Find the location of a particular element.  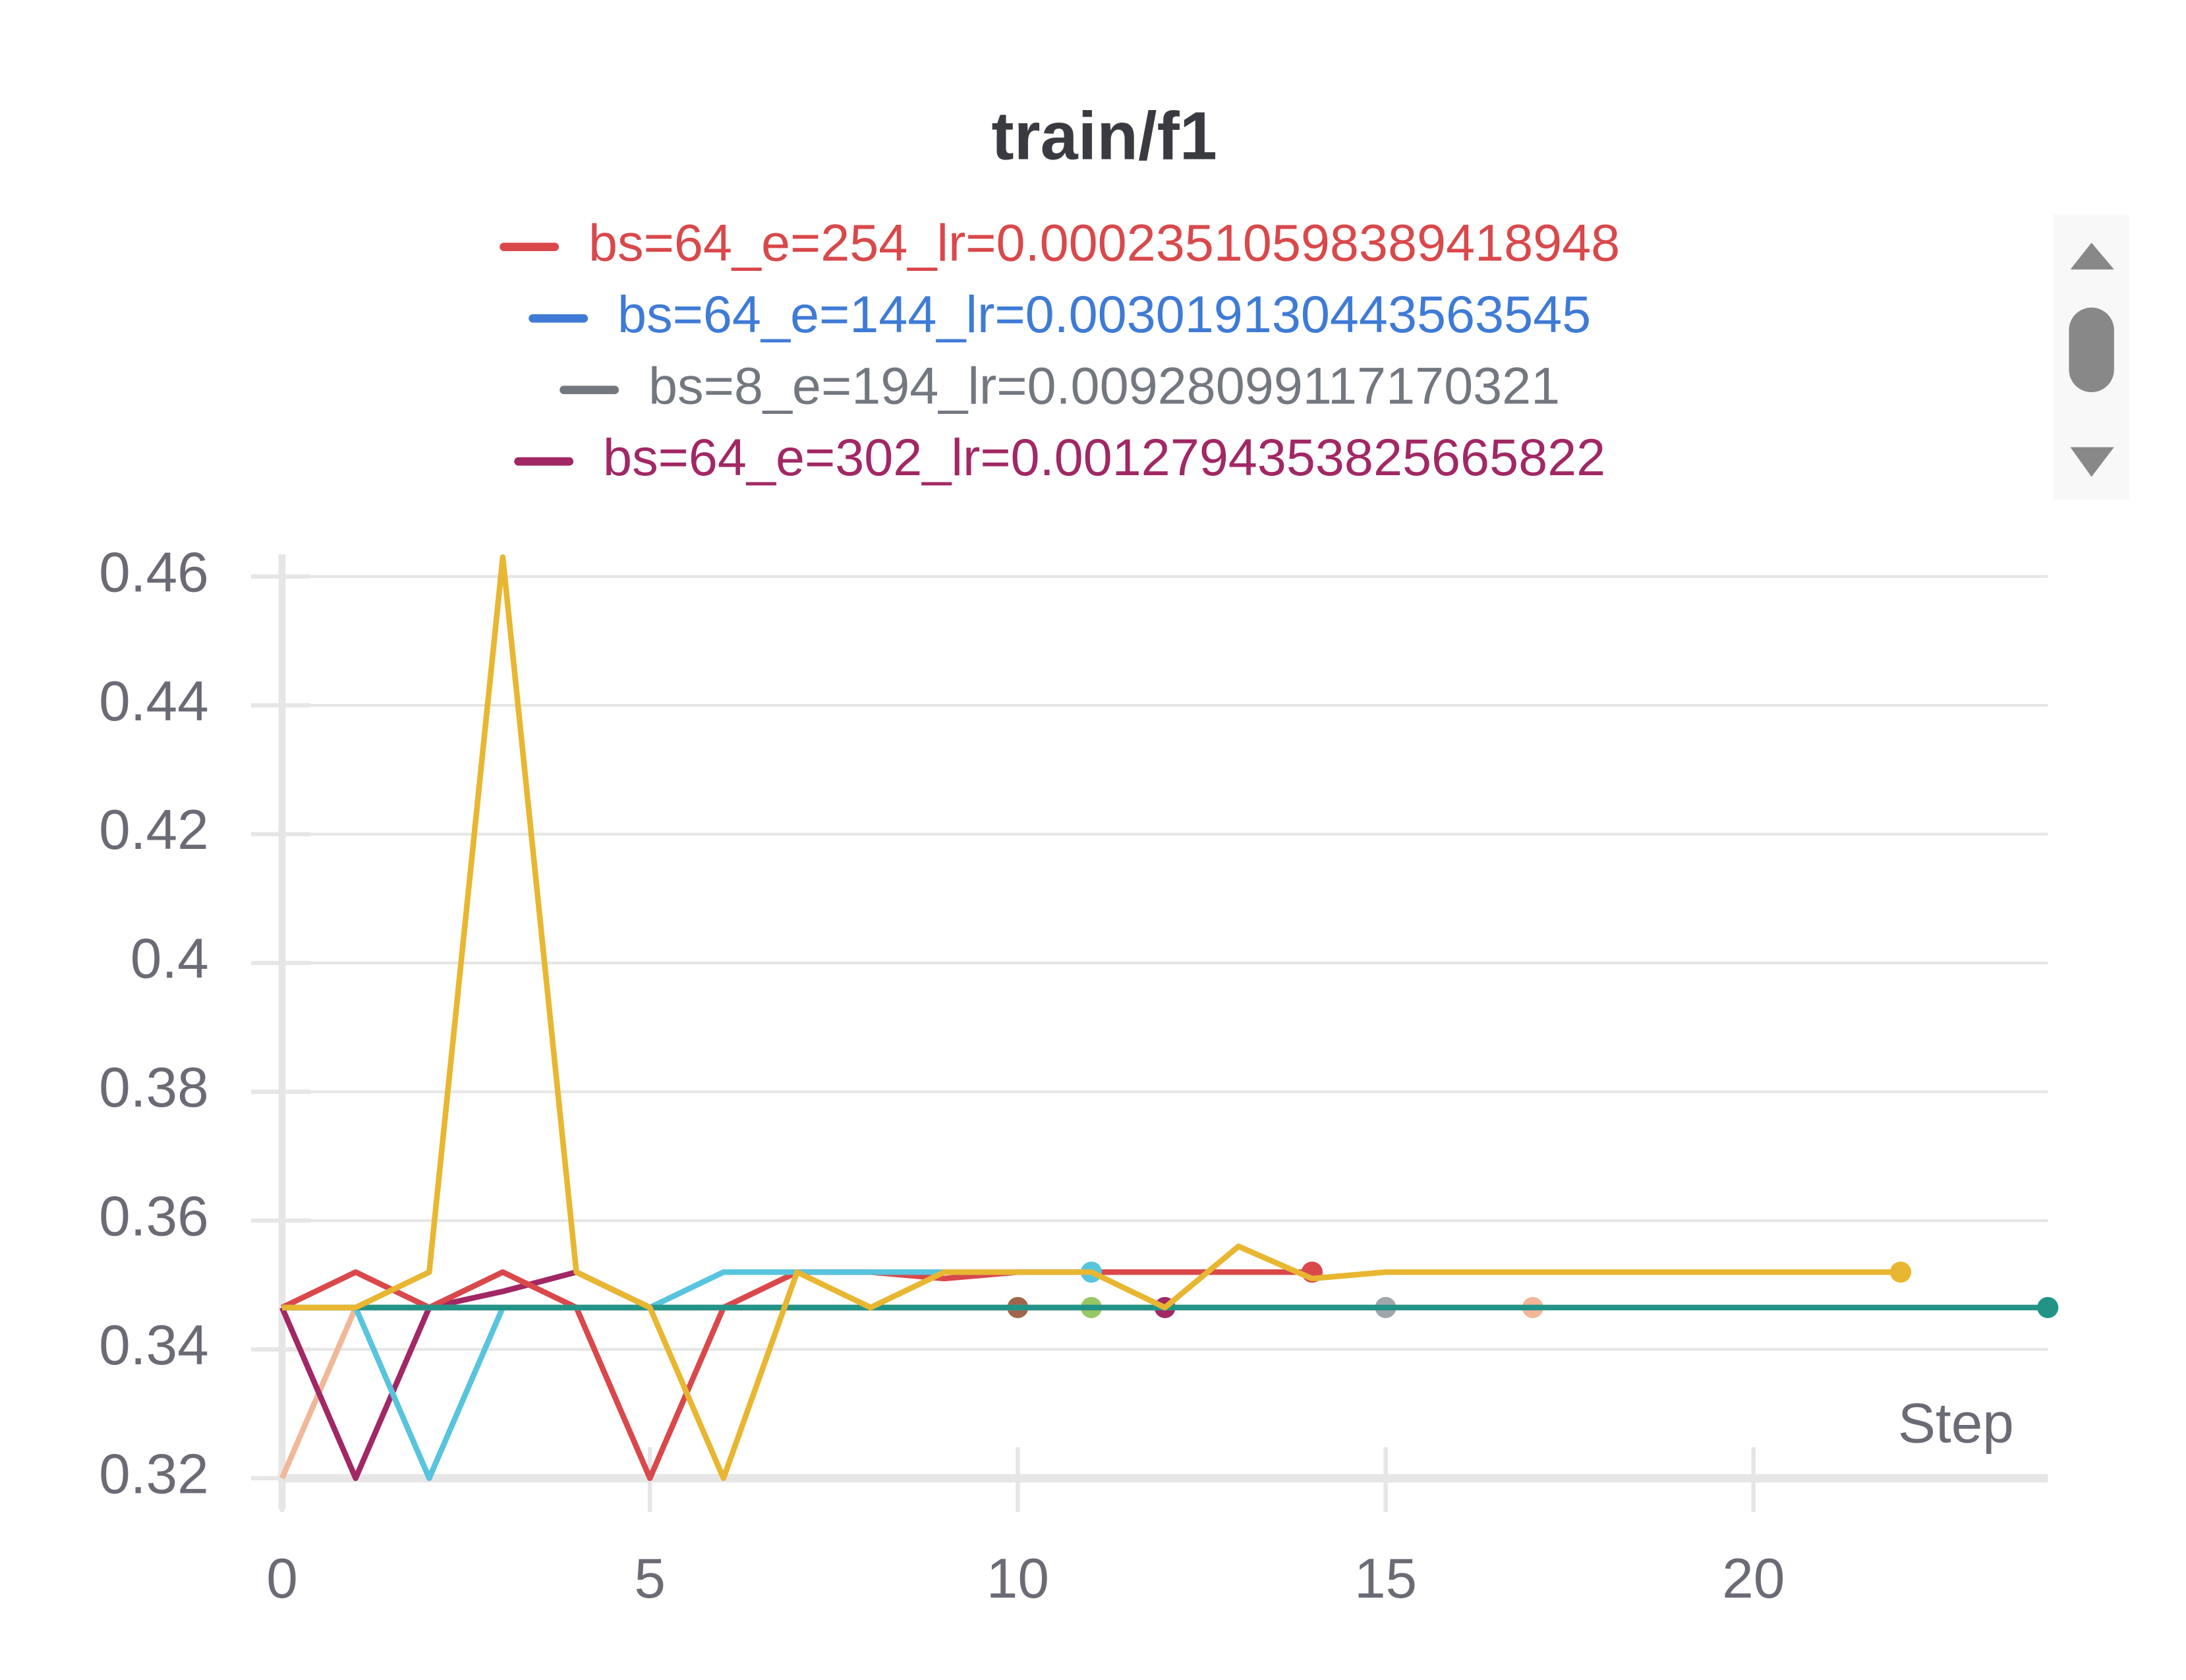

scroll-up is located at coordinates (2092, 256).